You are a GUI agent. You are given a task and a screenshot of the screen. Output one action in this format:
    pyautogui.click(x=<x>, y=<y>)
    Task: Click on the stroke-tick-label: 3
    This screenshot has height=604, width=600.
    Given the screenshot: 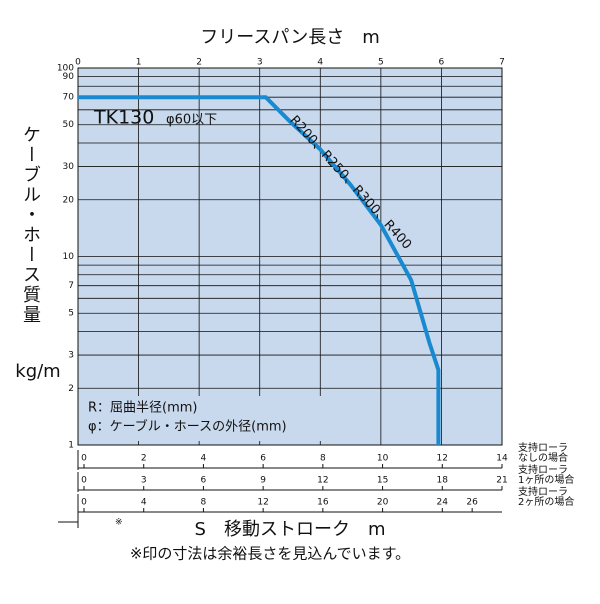 What is the action you would take?
    pyautogui.click(x=144, y=481)
    